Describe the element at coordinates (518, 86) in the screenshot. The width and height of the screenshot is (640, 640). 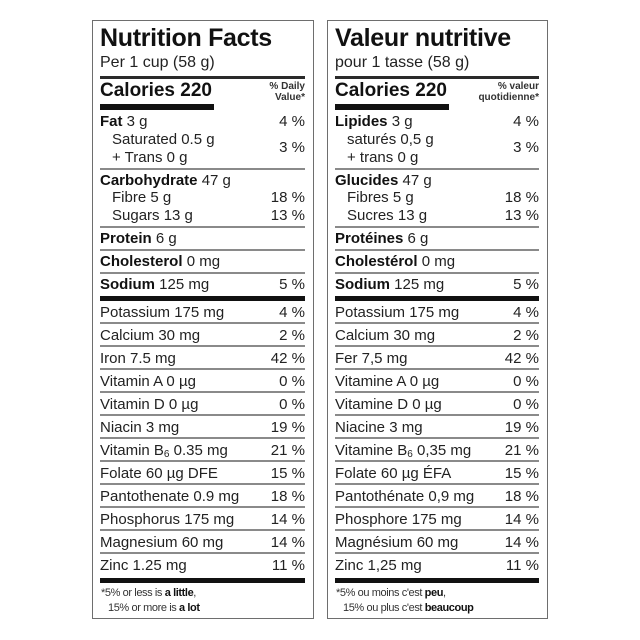
I see `dv-header-line1: % valeur` at that location.